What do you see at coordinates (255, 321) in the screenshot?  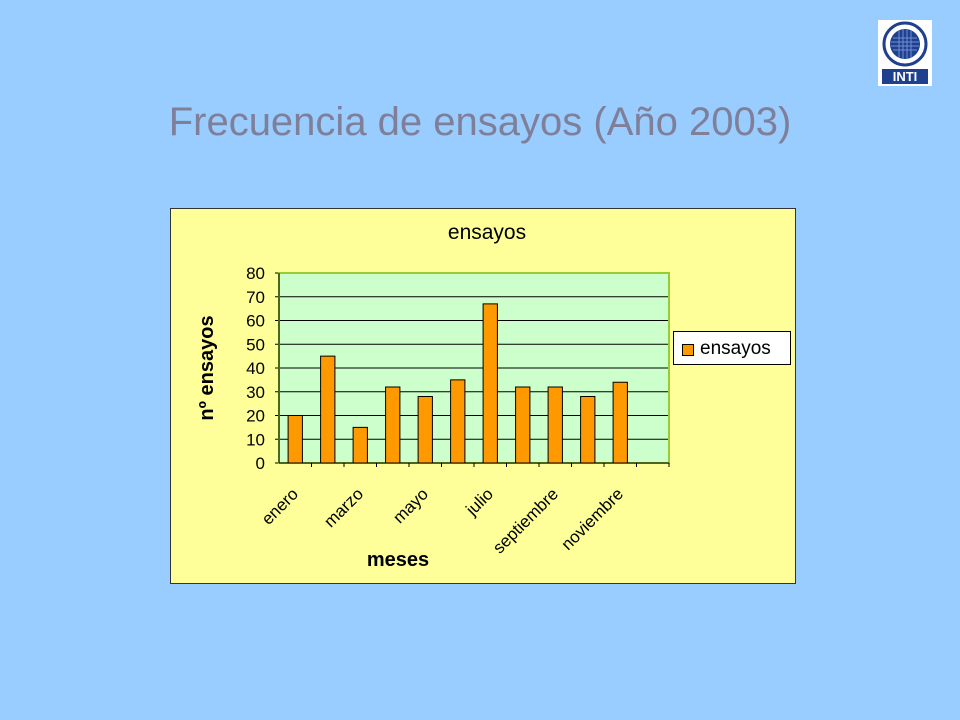 I see `y-tick-label: 60` at bounding box center [255, 321].